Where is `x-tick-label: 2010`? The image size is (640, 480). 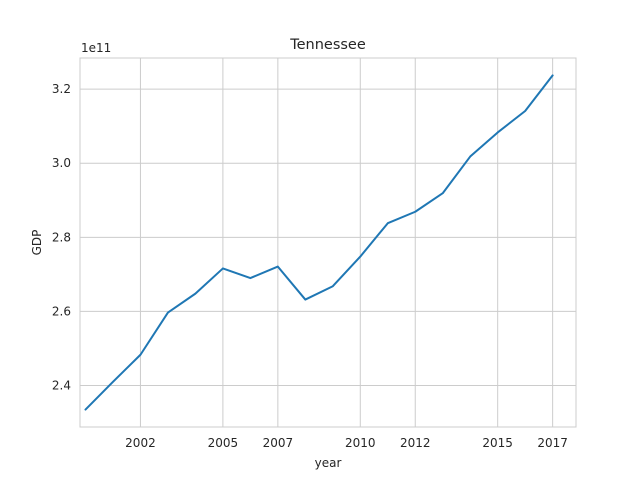 x-tick-label: 2010 is located at coordinates (360, 443).